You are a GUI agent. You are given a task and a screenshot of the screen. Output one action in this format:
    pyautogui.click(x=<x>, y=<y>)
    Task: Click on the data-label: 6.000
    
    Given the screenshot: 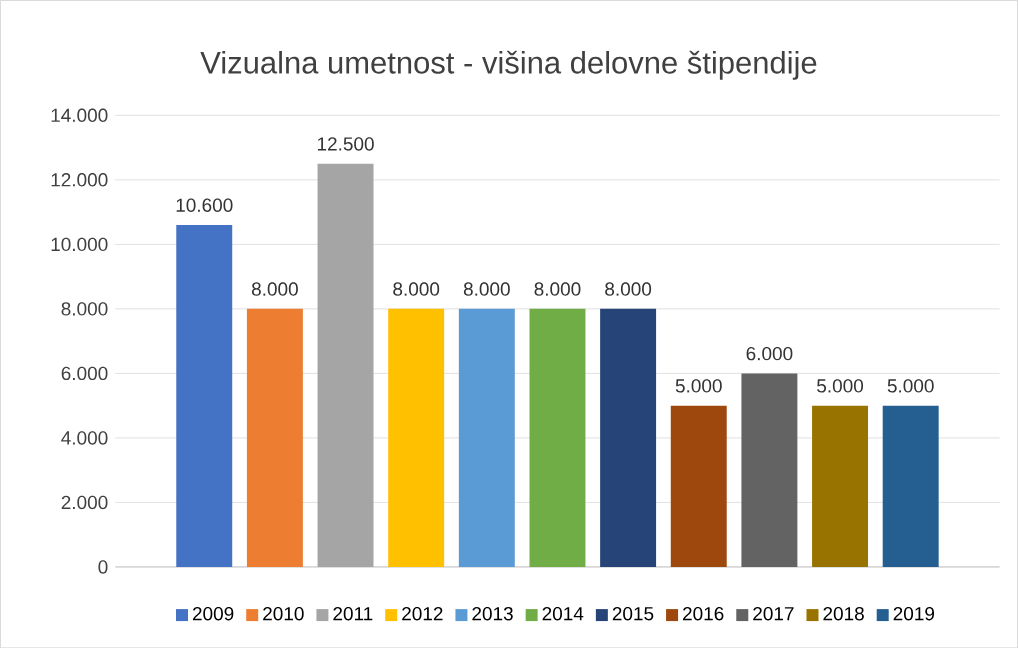 What is the action you would take?
    pyautogui.click(x=769, y=353)
    